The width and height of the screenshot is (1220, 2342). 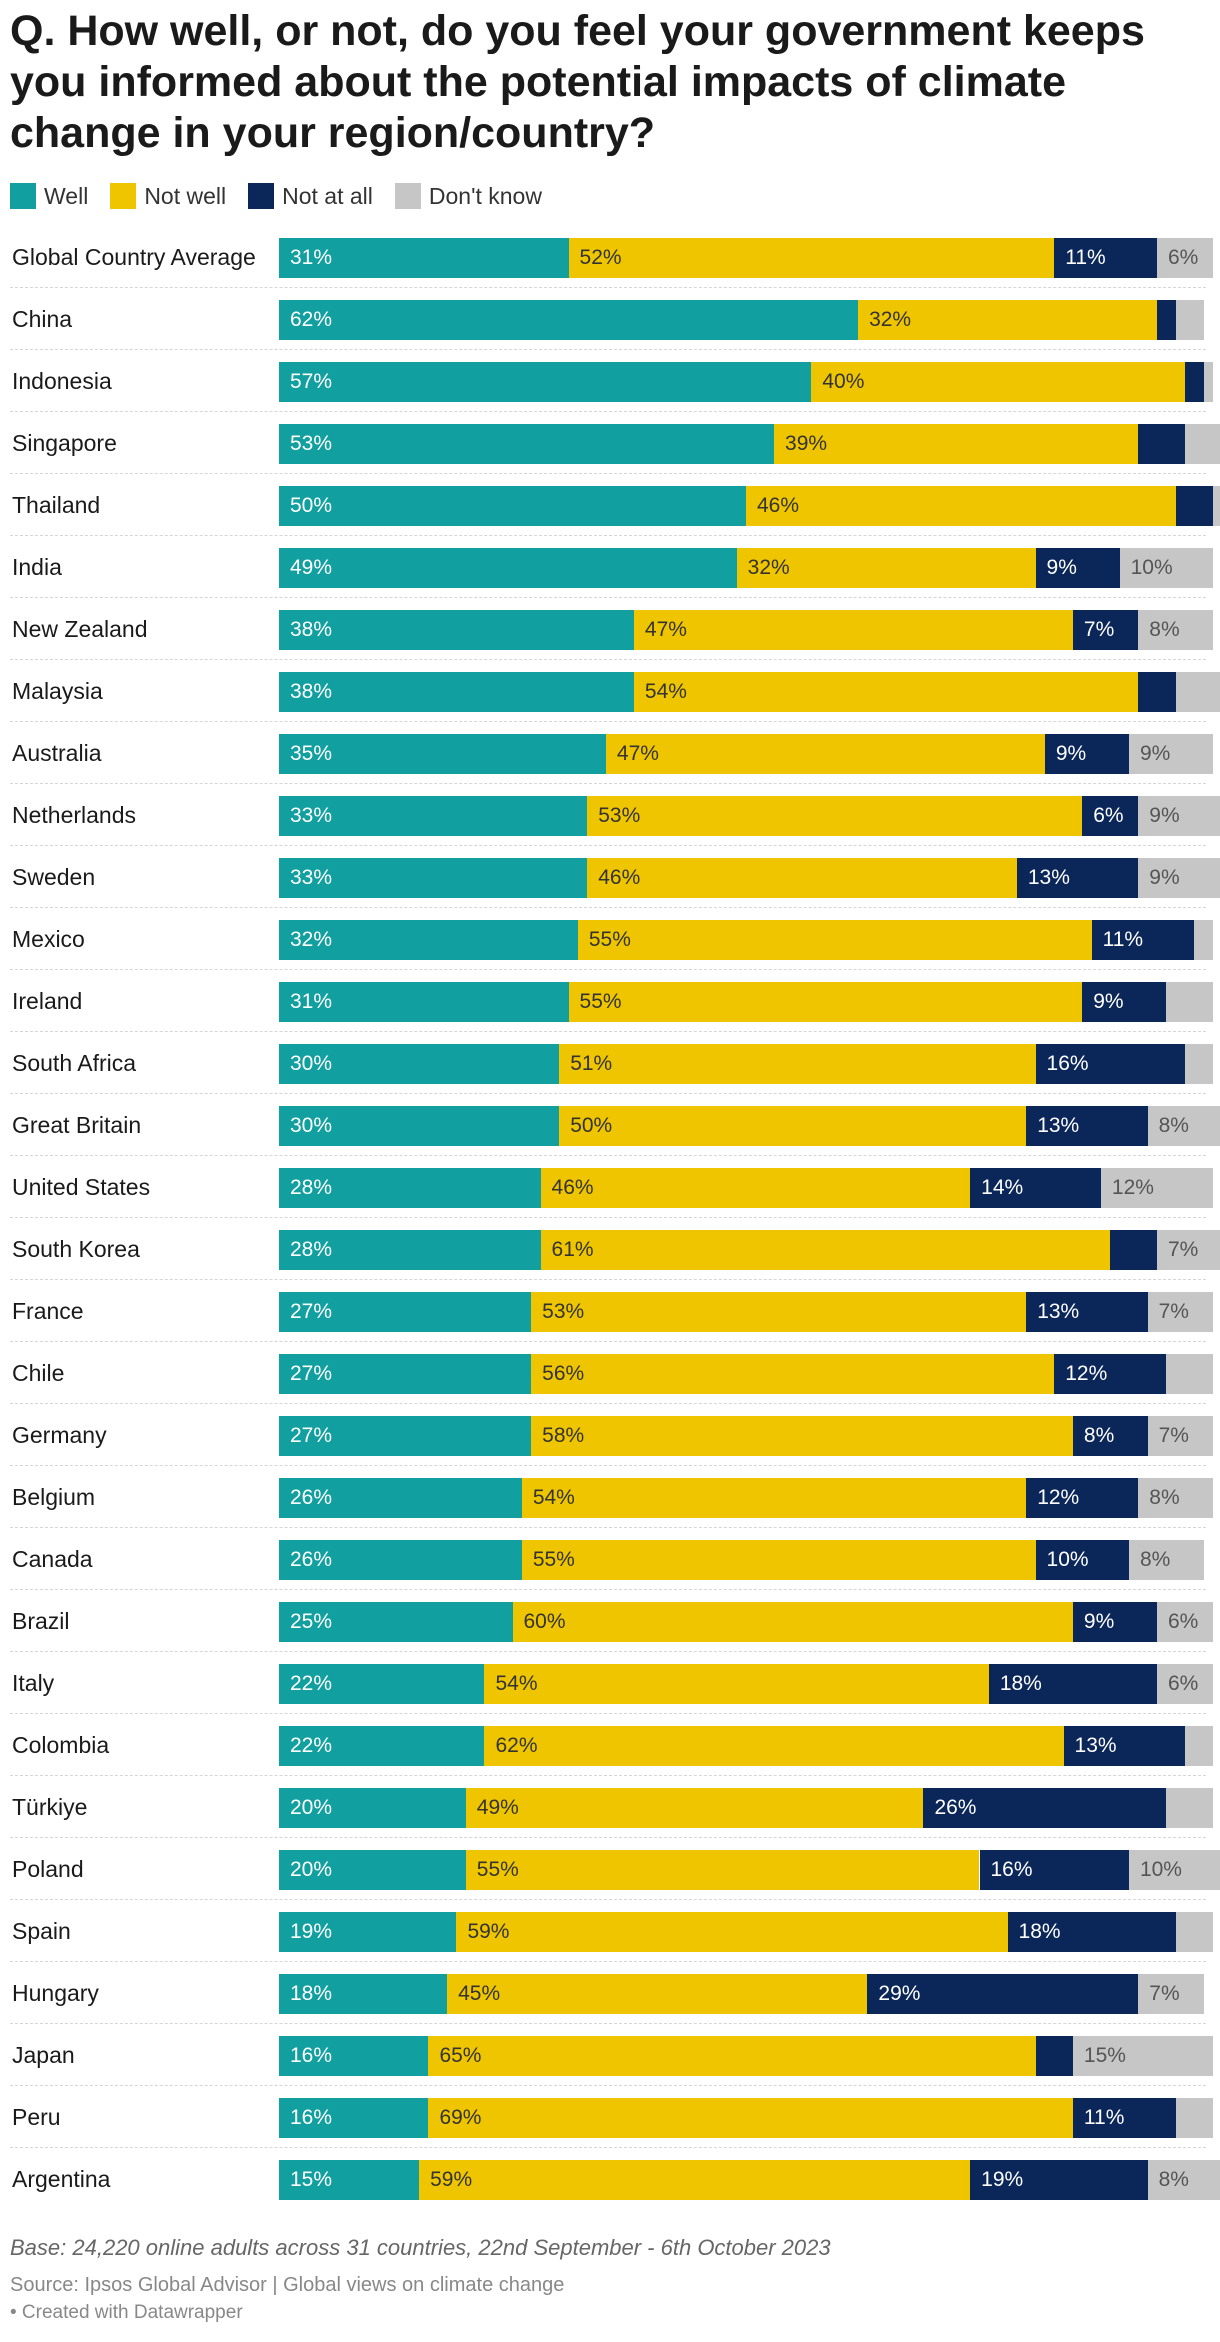 I want to click on category-label: Global Country Average, so click(x=134, y=257).